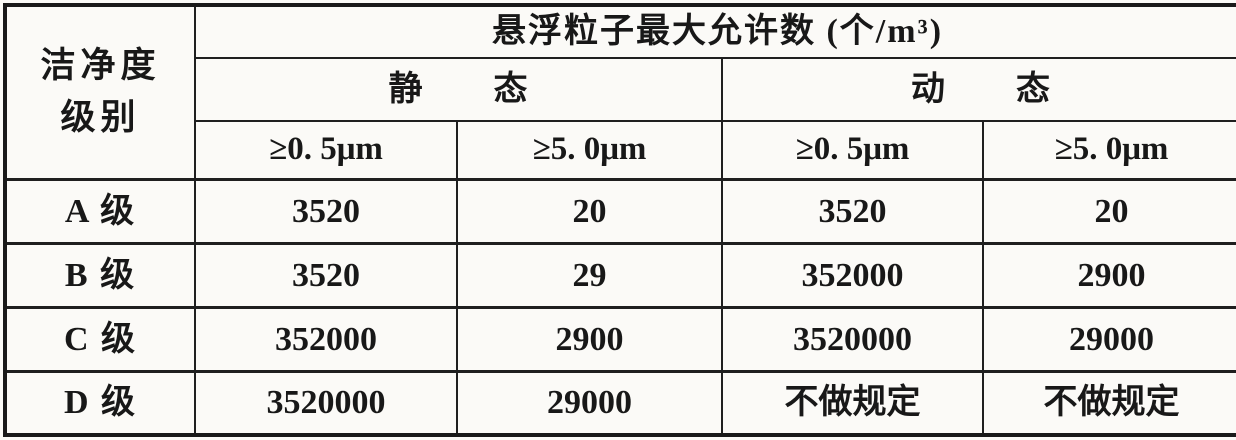 This screenshot has width=1236, height=440. Describe the element at coordinates (852, 402) in the screenshot. I see `cell-d-dynamic-0-5: 不做规定` at that location.